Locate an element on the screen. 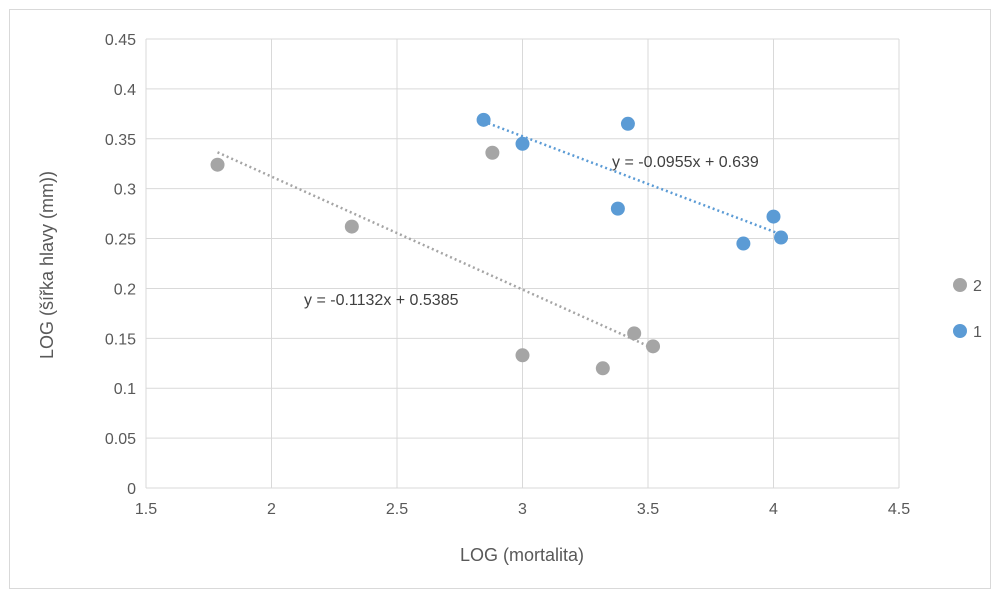  y-tick-label: 0.05 is located at coordinates (120, 439).